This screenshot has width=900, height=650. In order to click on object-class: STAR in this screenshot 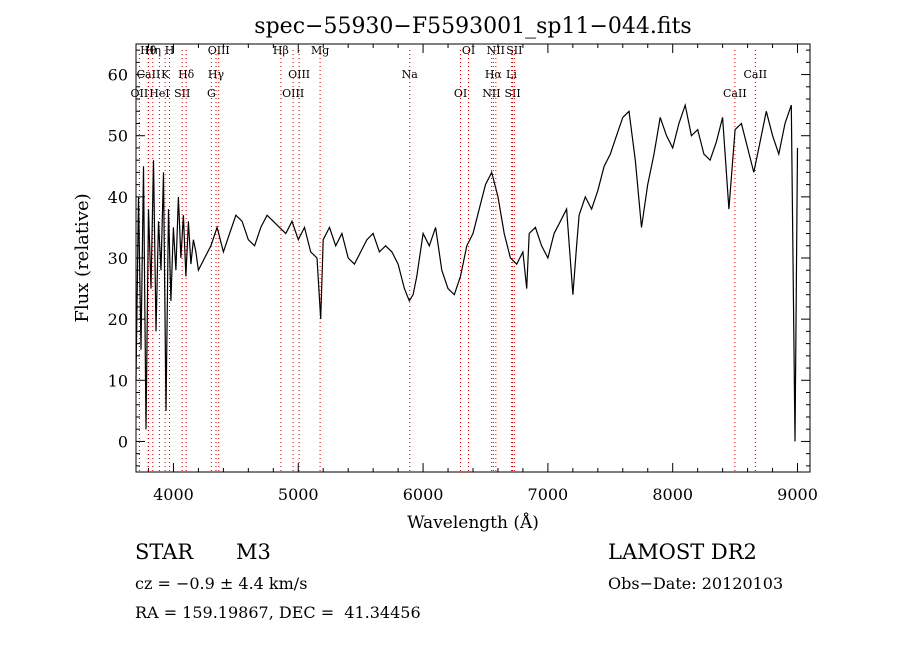, I will do `click(164, 552)`.